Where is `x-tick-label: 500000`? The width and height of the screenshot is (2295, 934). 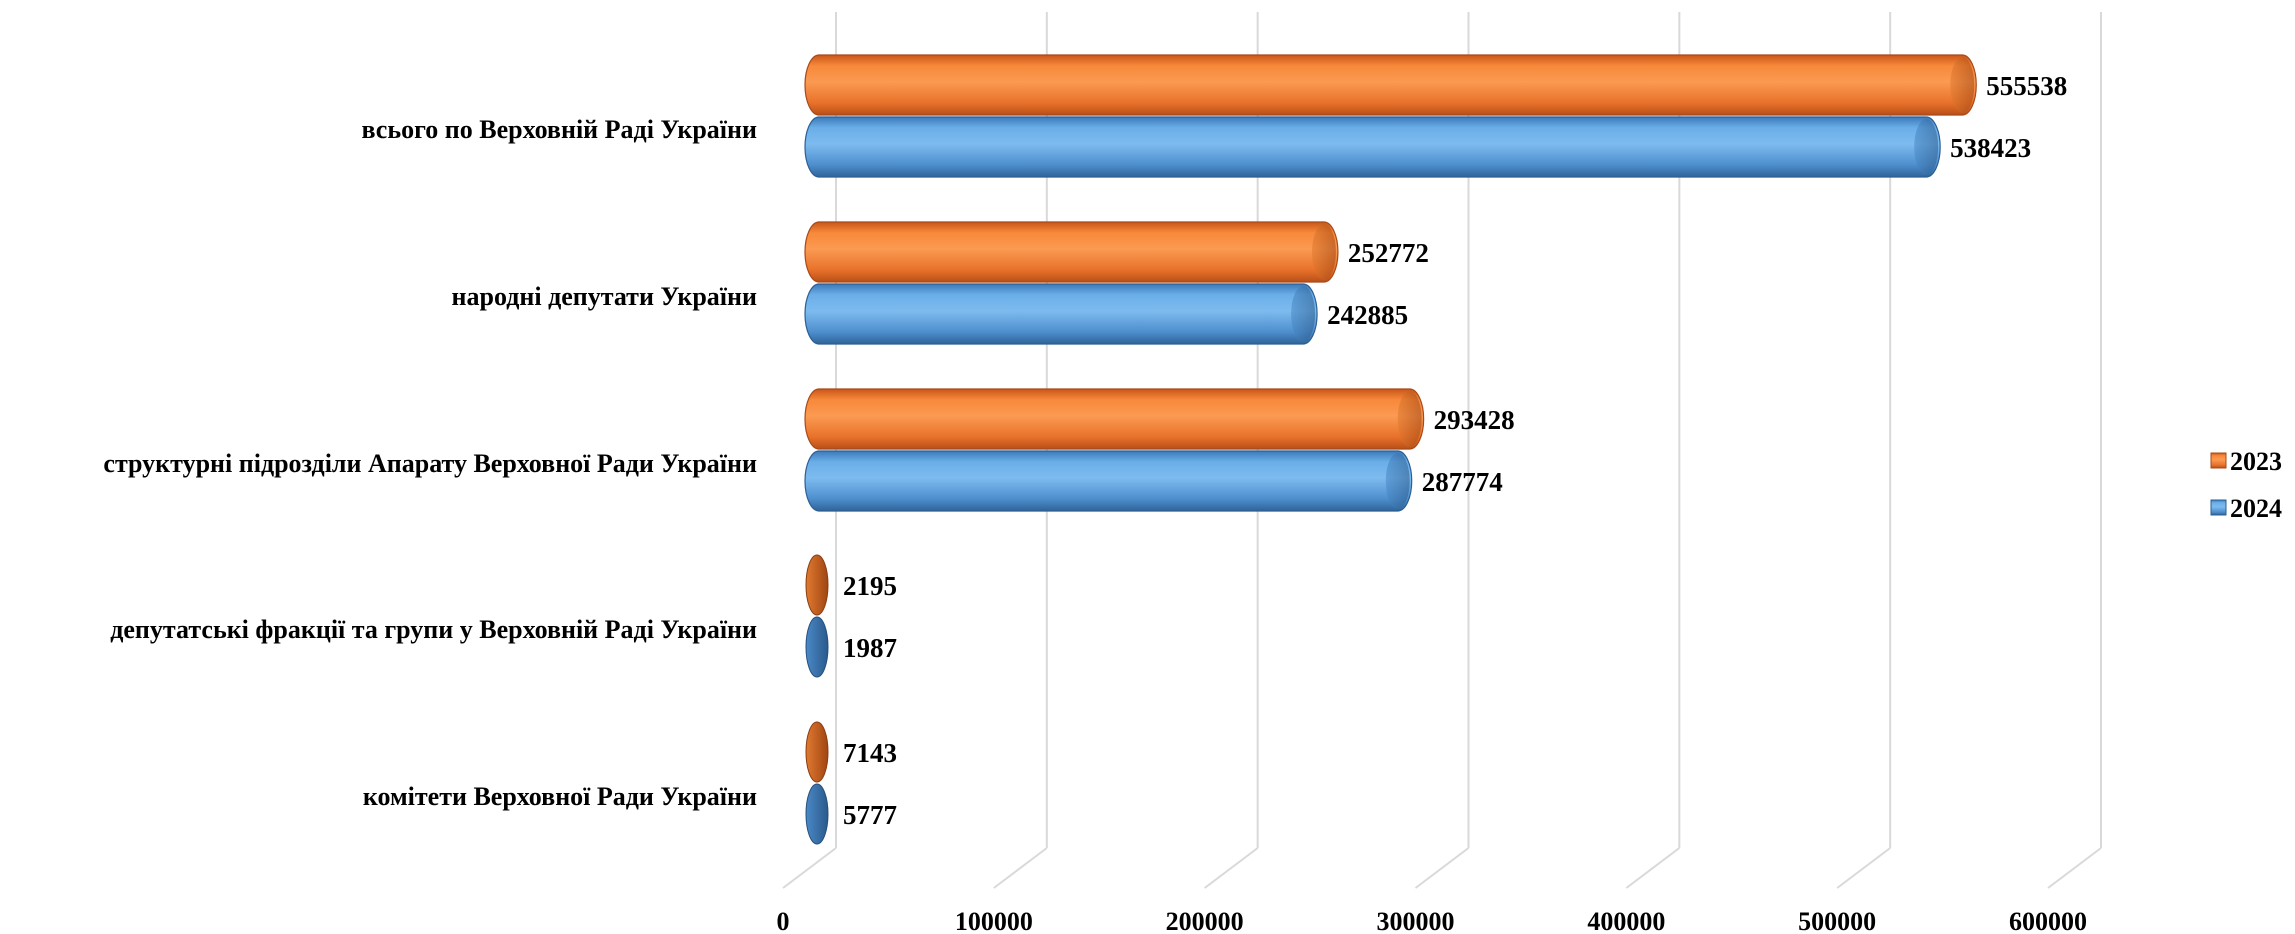 x-tick-label: 500000 is located at coordinates (1837, 920).